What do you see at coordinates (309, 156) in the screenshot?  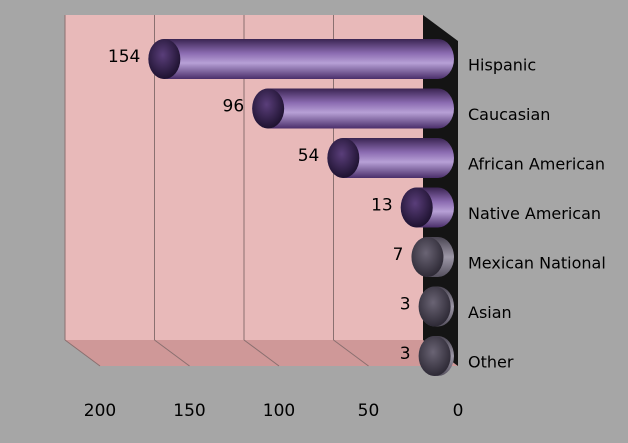 I see `data-label: 54` at bounding box center [309, 156].